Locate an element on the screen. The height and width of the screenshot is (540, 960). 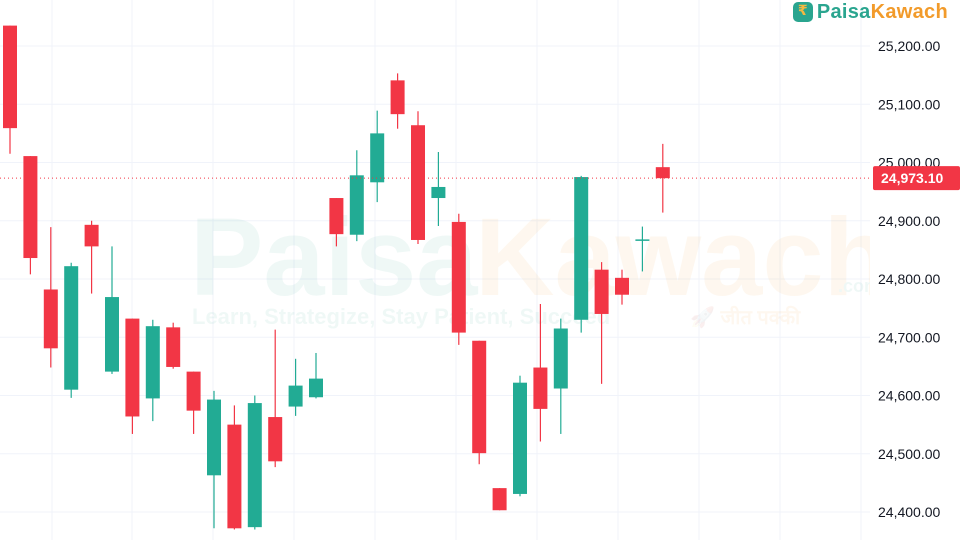
y-tick-label: 24,700.00 is located at coordinates (909, 337).